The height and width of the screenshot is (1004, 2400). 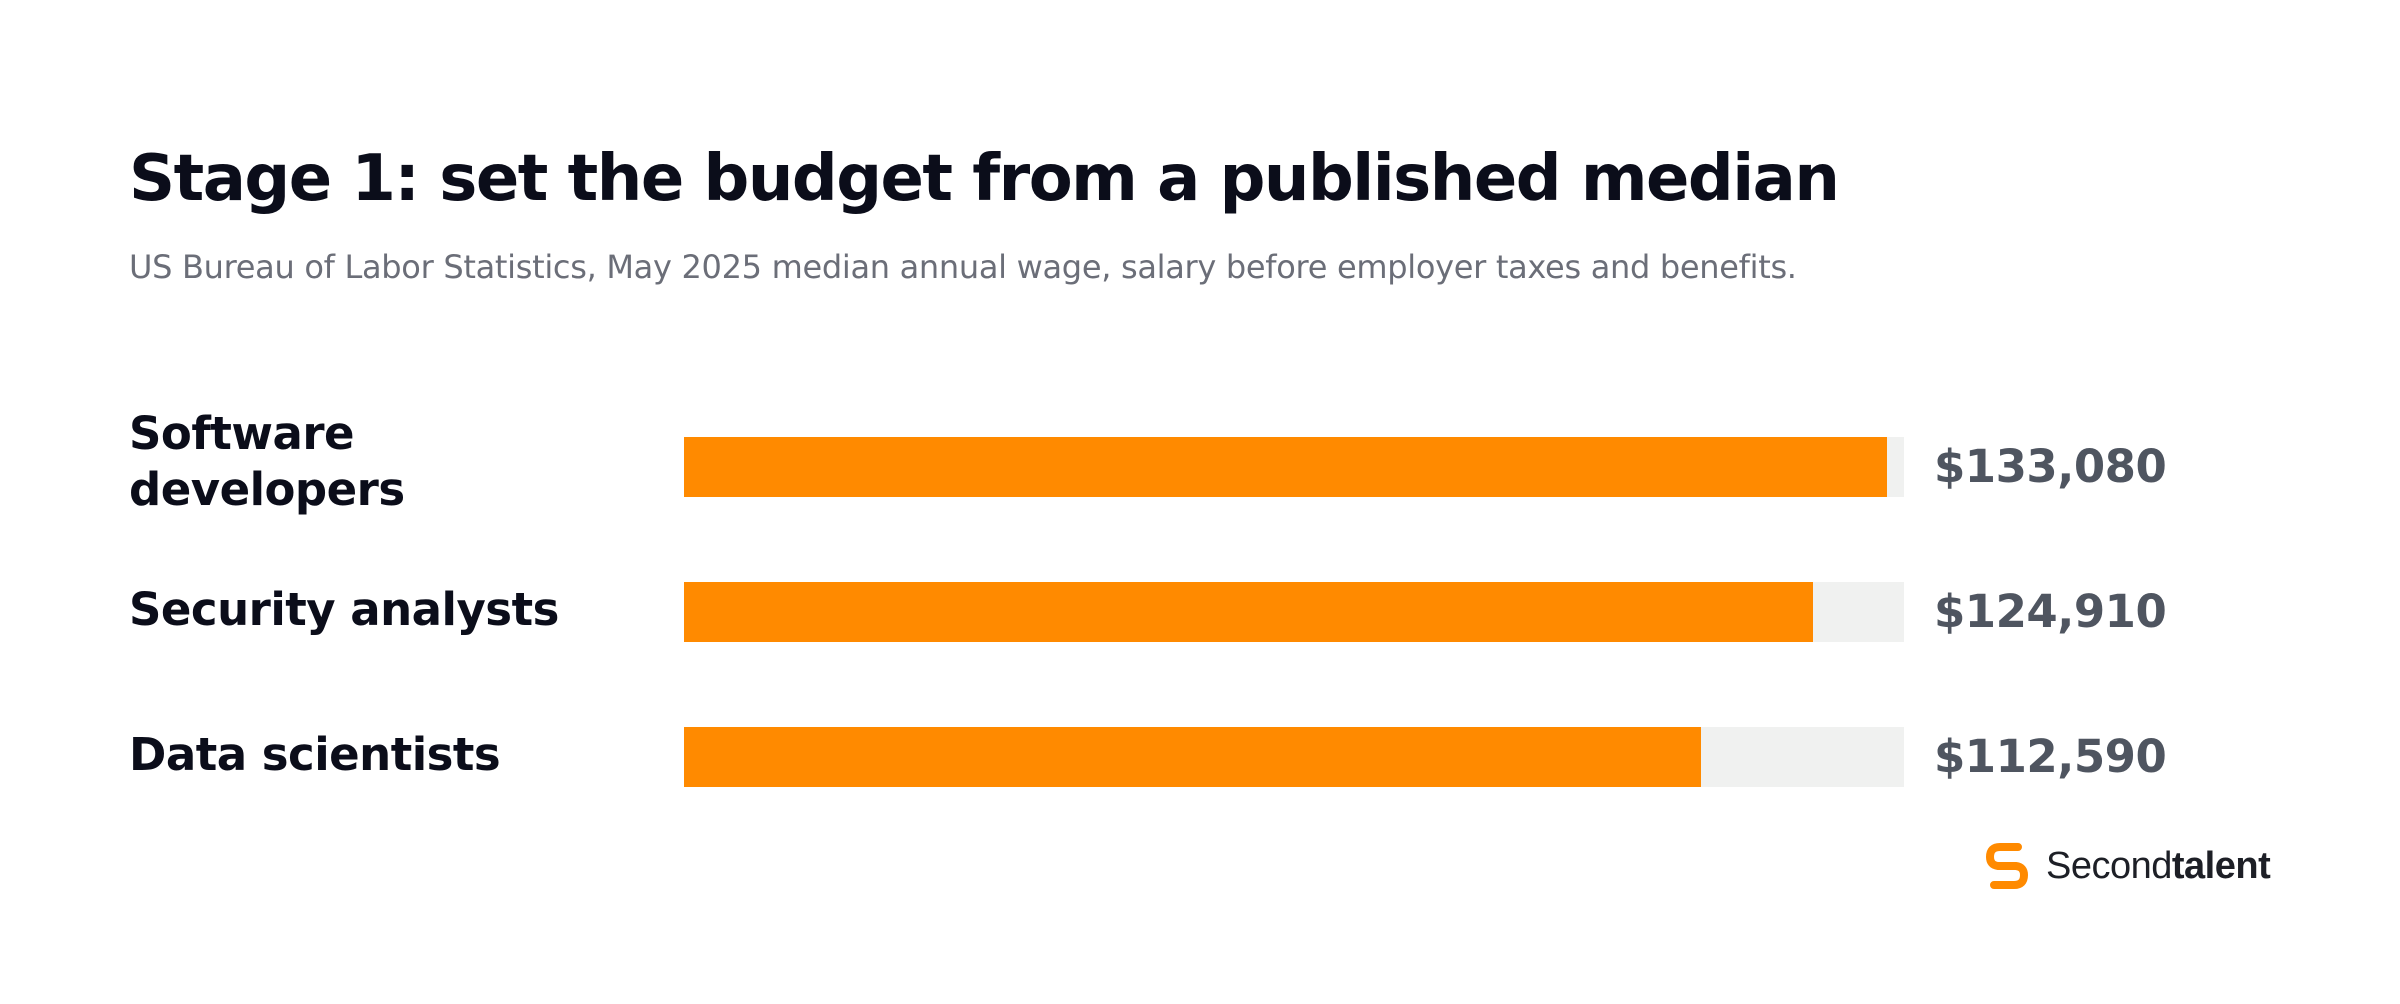 What do you see at coordinates (2050, 756) in the screenshot?
I see `bar-value-label: $112,590` at bounding box center [2050, 756].